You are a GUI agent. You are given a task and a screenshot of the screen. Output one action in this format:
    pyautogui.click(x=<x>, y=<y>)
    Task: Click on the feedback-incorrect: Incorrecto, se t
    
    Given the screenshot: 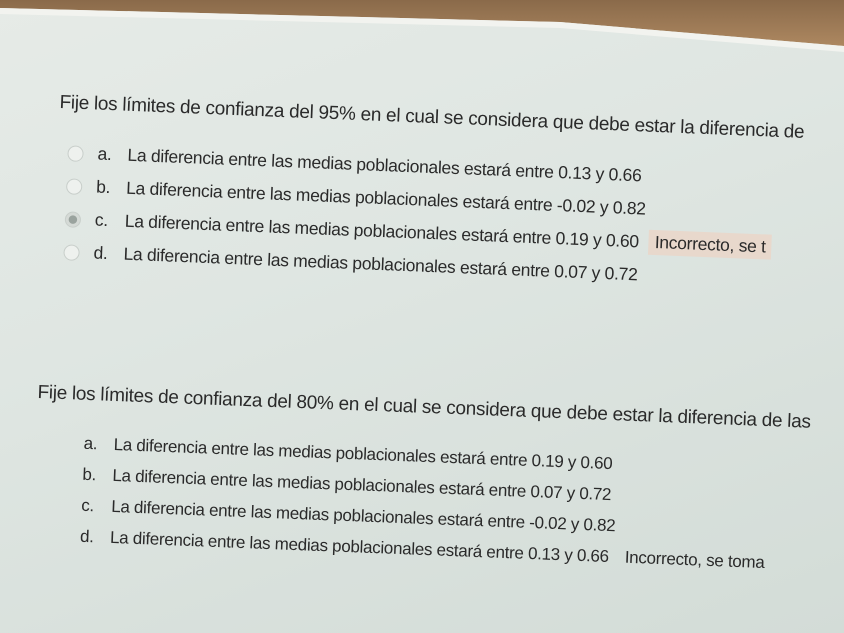 What is the action you would take?
    pyautogui.click(x=710, y=244)
    